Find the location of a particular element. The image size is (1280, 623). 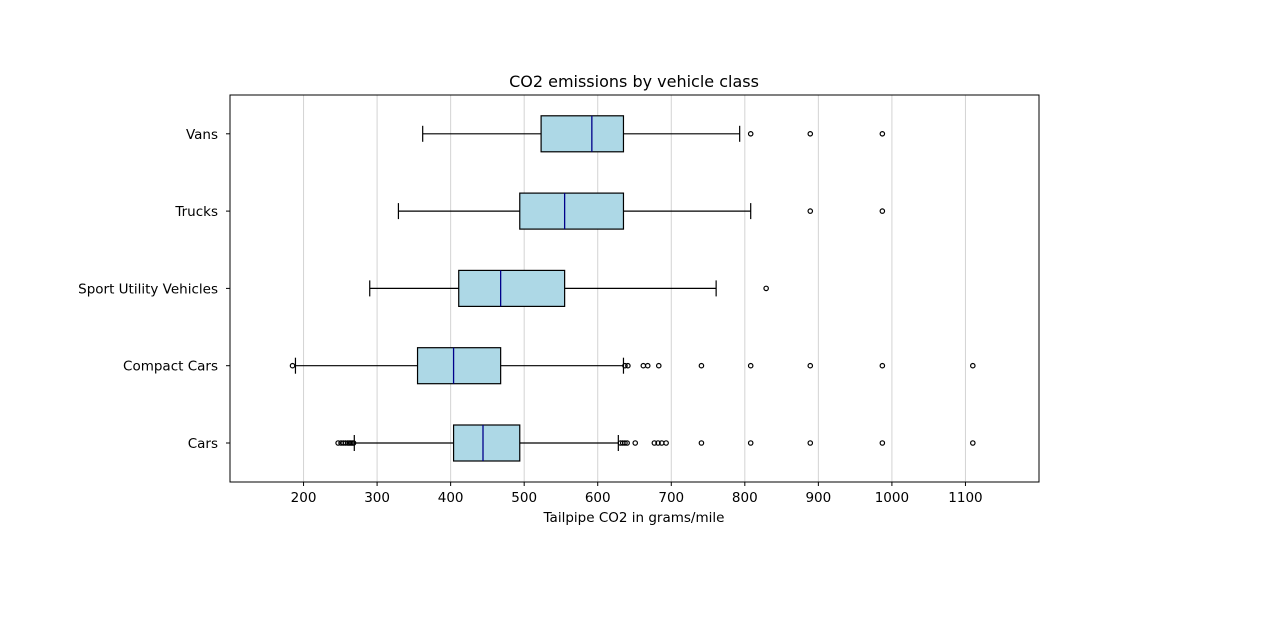

x-tick-label-400: 400 is located at coordinates (451, 498).